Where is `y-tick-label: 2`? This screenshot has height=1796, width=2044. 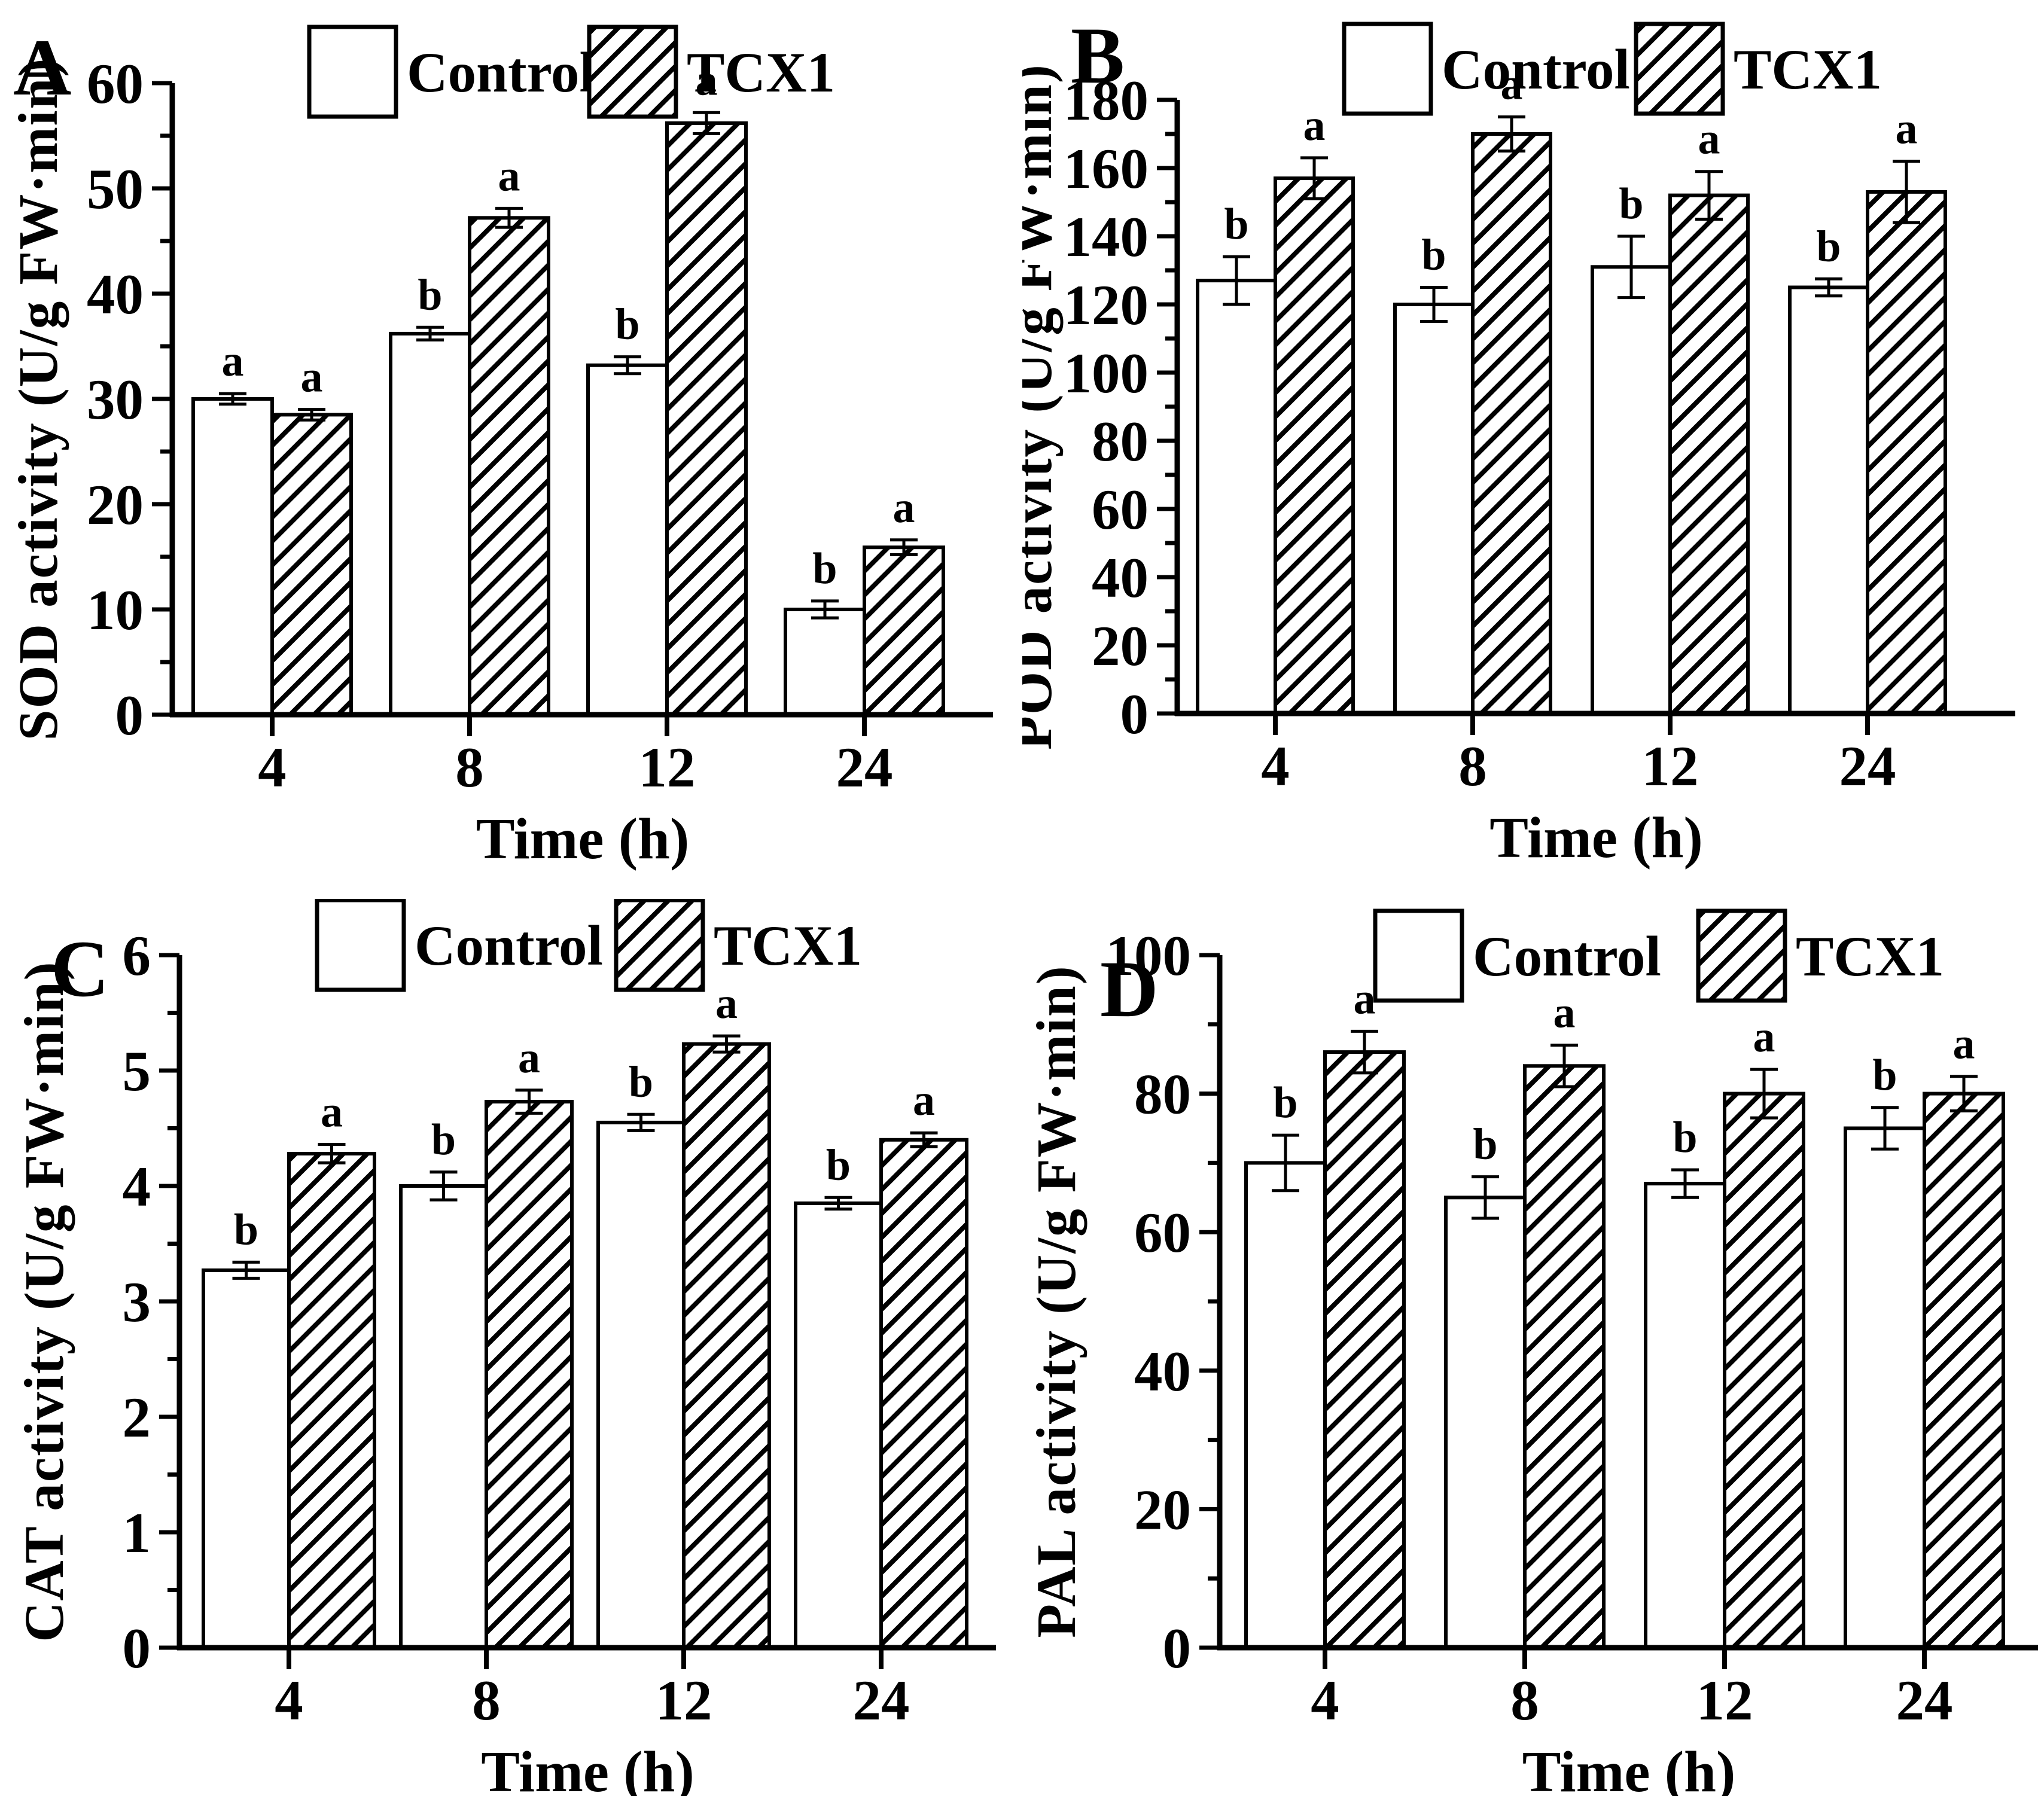 y-tick-label: 2 is located at coordinates (137, 1417).